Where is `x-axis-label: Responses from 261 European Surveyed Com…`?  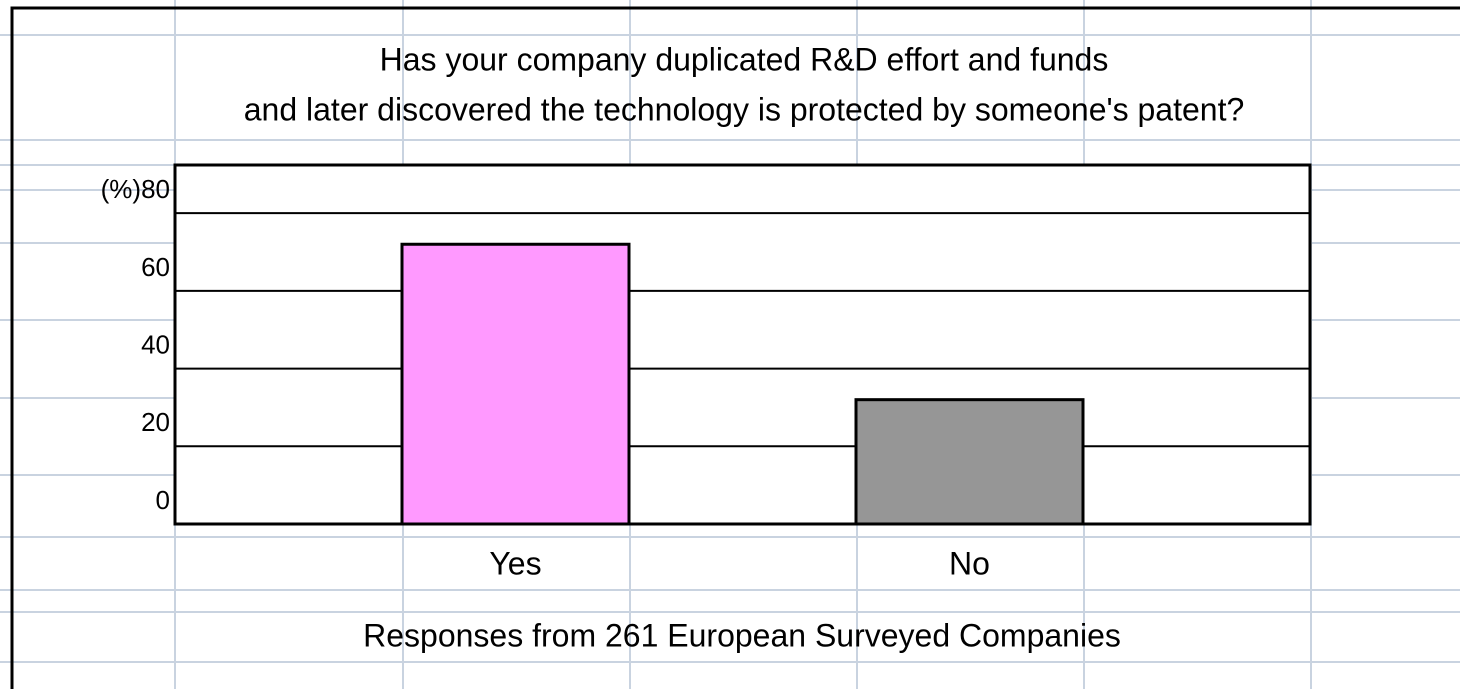
x-axis-label: Responses from 261 European Surveyed Com… is located at coordinates (742, 635).